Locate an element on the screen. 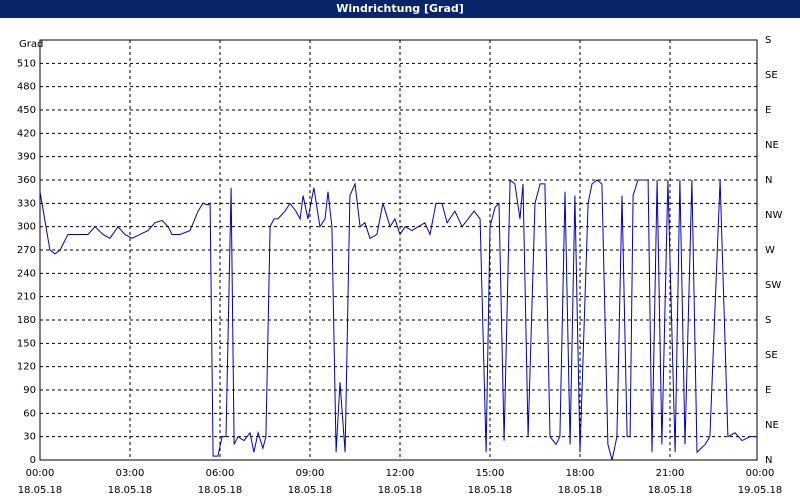 The image size is (800, 504). y2-tick-label: NW is located at coordinates (773, 215).